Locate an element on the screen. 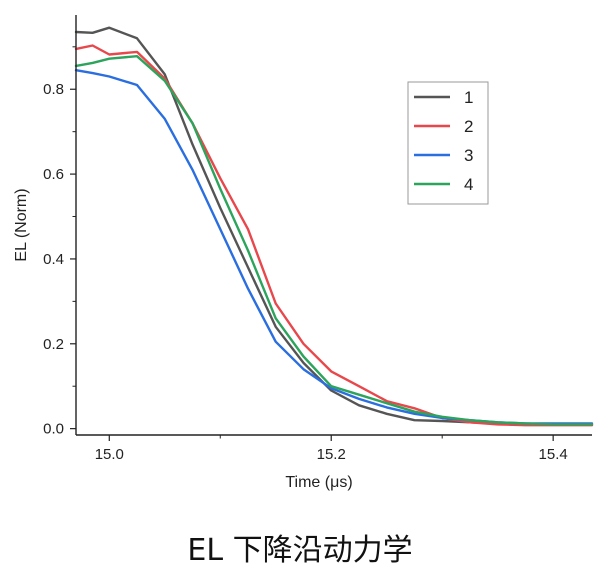  legend-label-2: 2 is located at coordinates (468, 126).